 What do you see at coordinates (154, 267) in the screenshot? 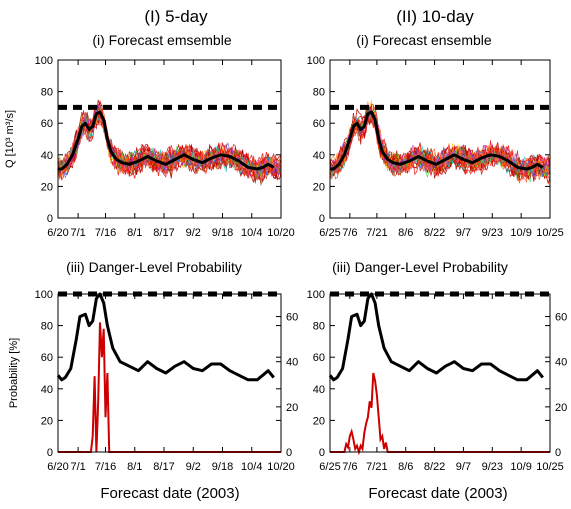
I see `panel-title-probability-5day: (iii) Danger-Level Probability` at bounding box center [154, 267].